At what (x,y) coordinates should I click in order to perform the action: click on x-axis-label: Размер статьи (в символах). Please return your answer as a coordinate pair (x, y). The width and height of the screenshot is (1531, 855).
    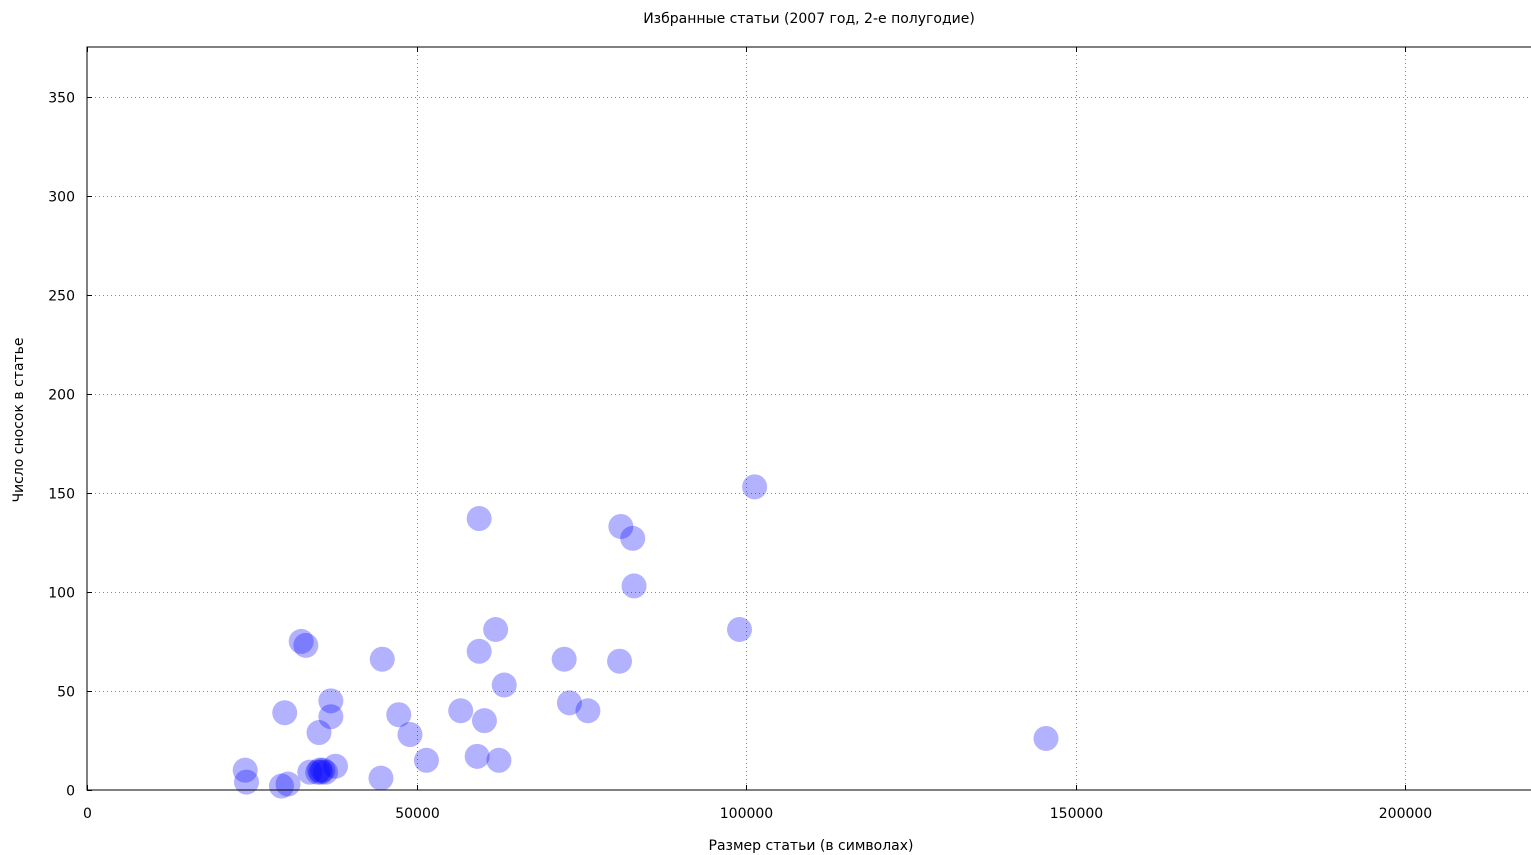
    Looking at the image, I should click on (811, 846).